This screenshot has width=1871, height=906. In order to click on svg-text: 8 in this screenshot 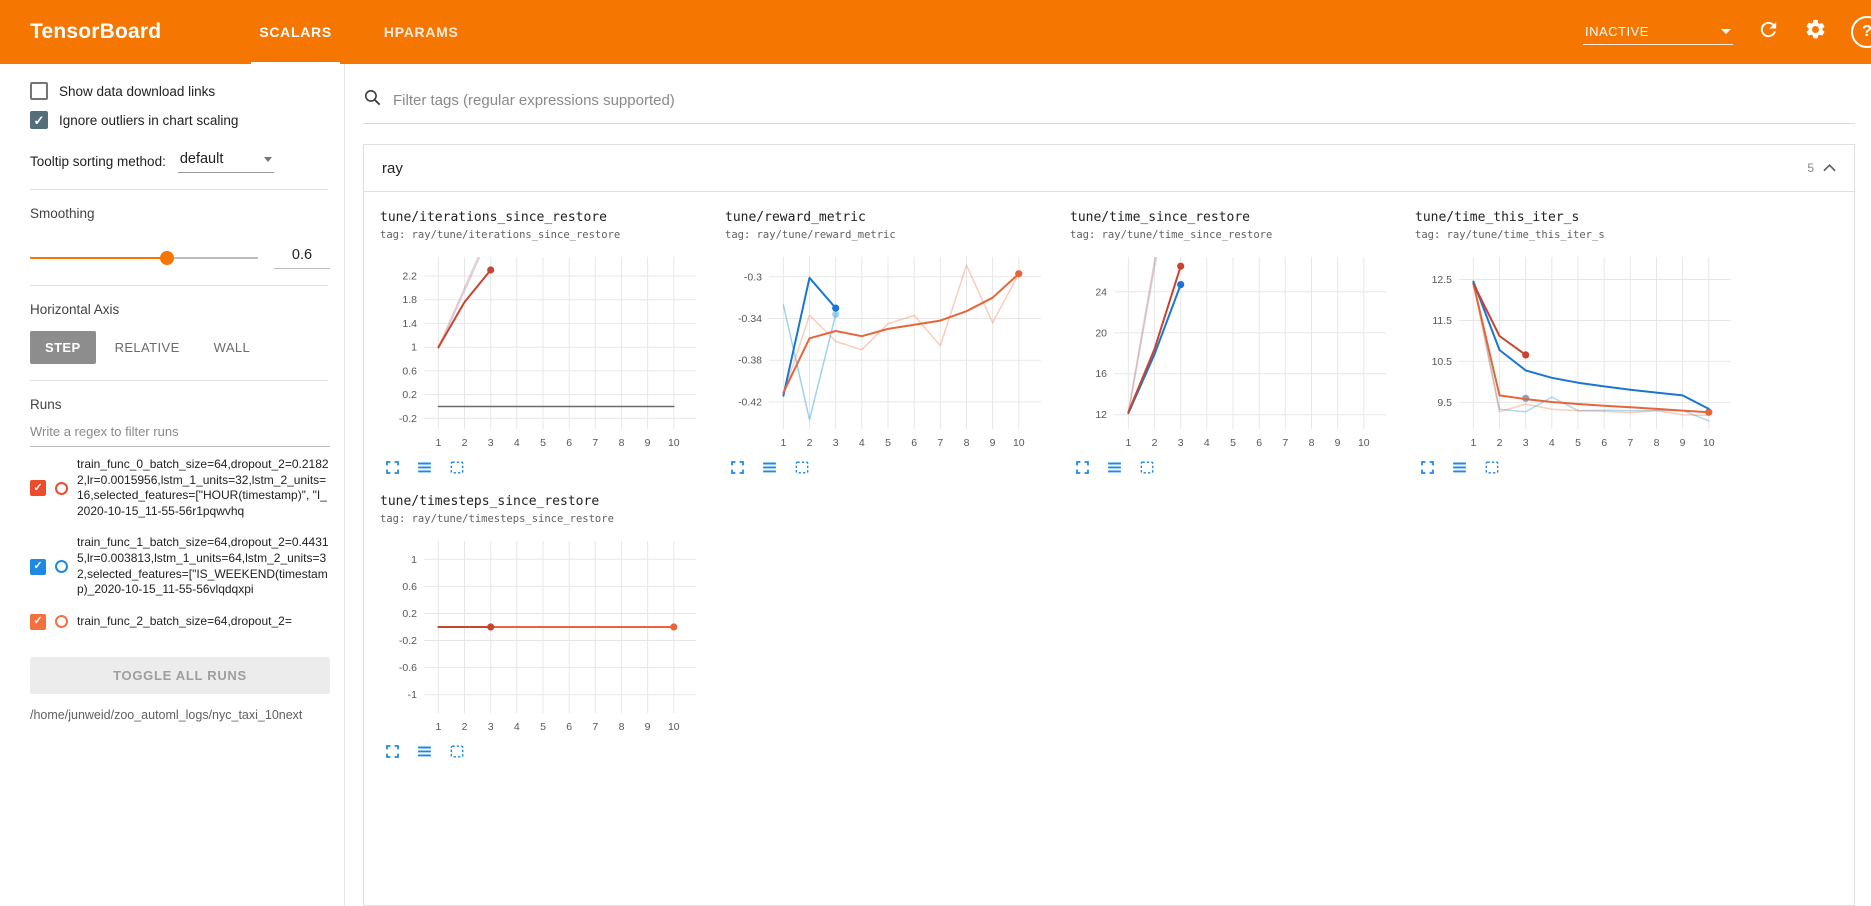, I will do `click(622, 443)`.